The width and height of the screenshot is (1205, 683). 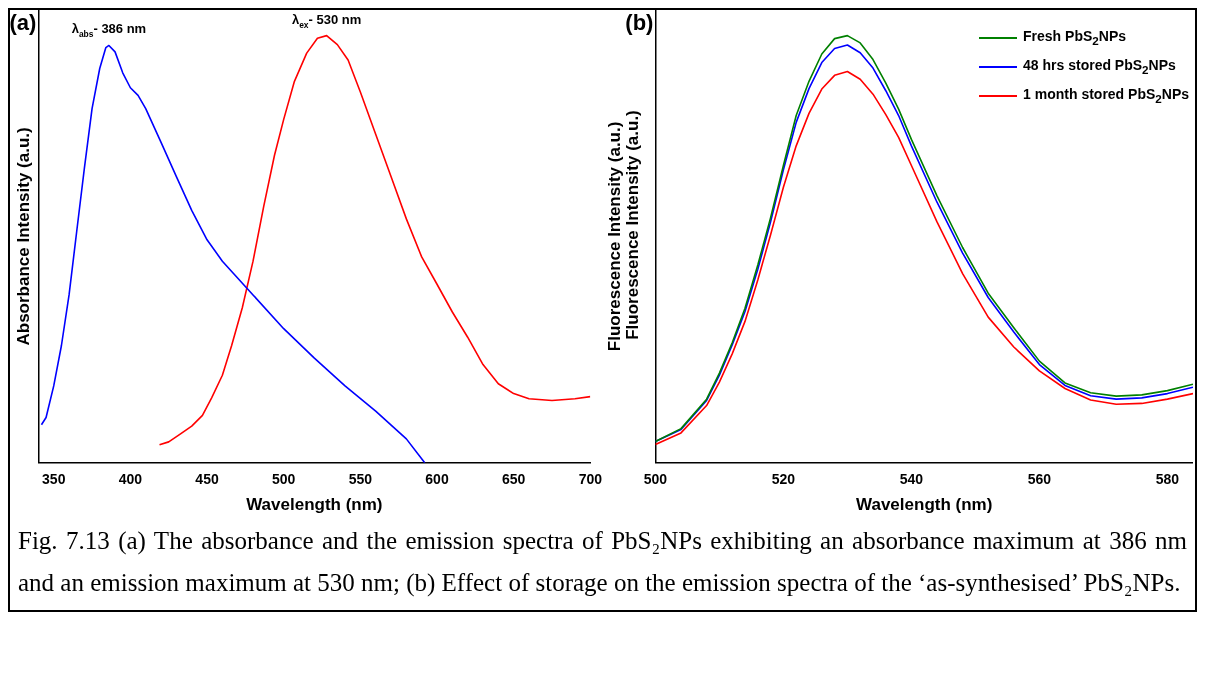 What do you see at coordinates (911, 479) in the screenshot?
I see `x-tick-label: 540` at bounding box center [911, 479].